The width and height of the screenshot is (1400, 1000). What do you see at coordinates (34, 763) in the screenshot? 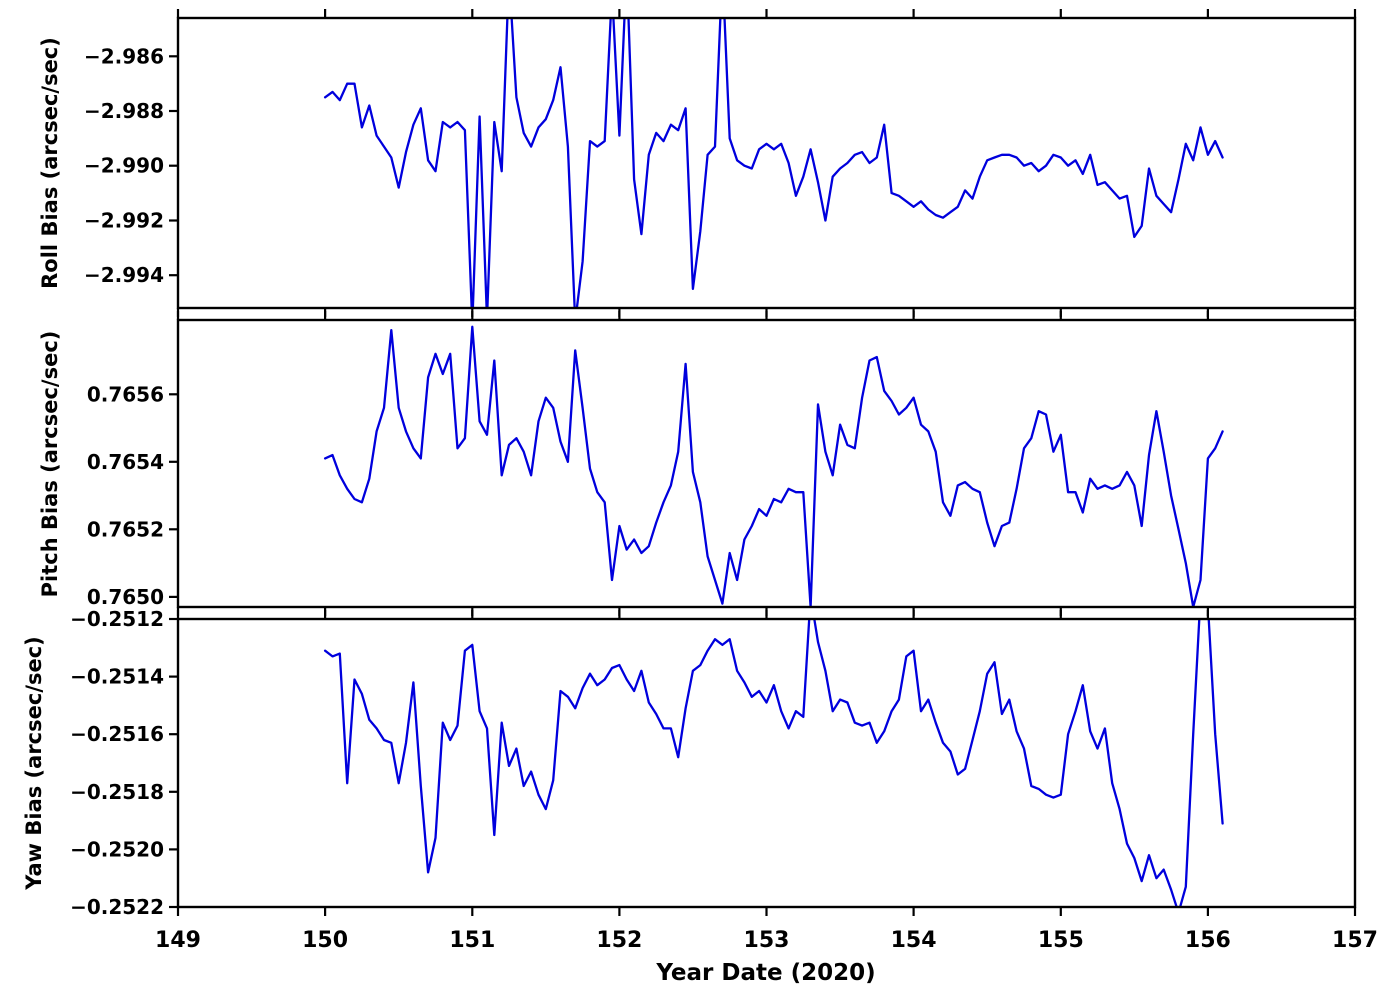
I see `yaw-bias-ylabel: Yaw Bias (arcsec/sec)` at bounding box center [34, 763].